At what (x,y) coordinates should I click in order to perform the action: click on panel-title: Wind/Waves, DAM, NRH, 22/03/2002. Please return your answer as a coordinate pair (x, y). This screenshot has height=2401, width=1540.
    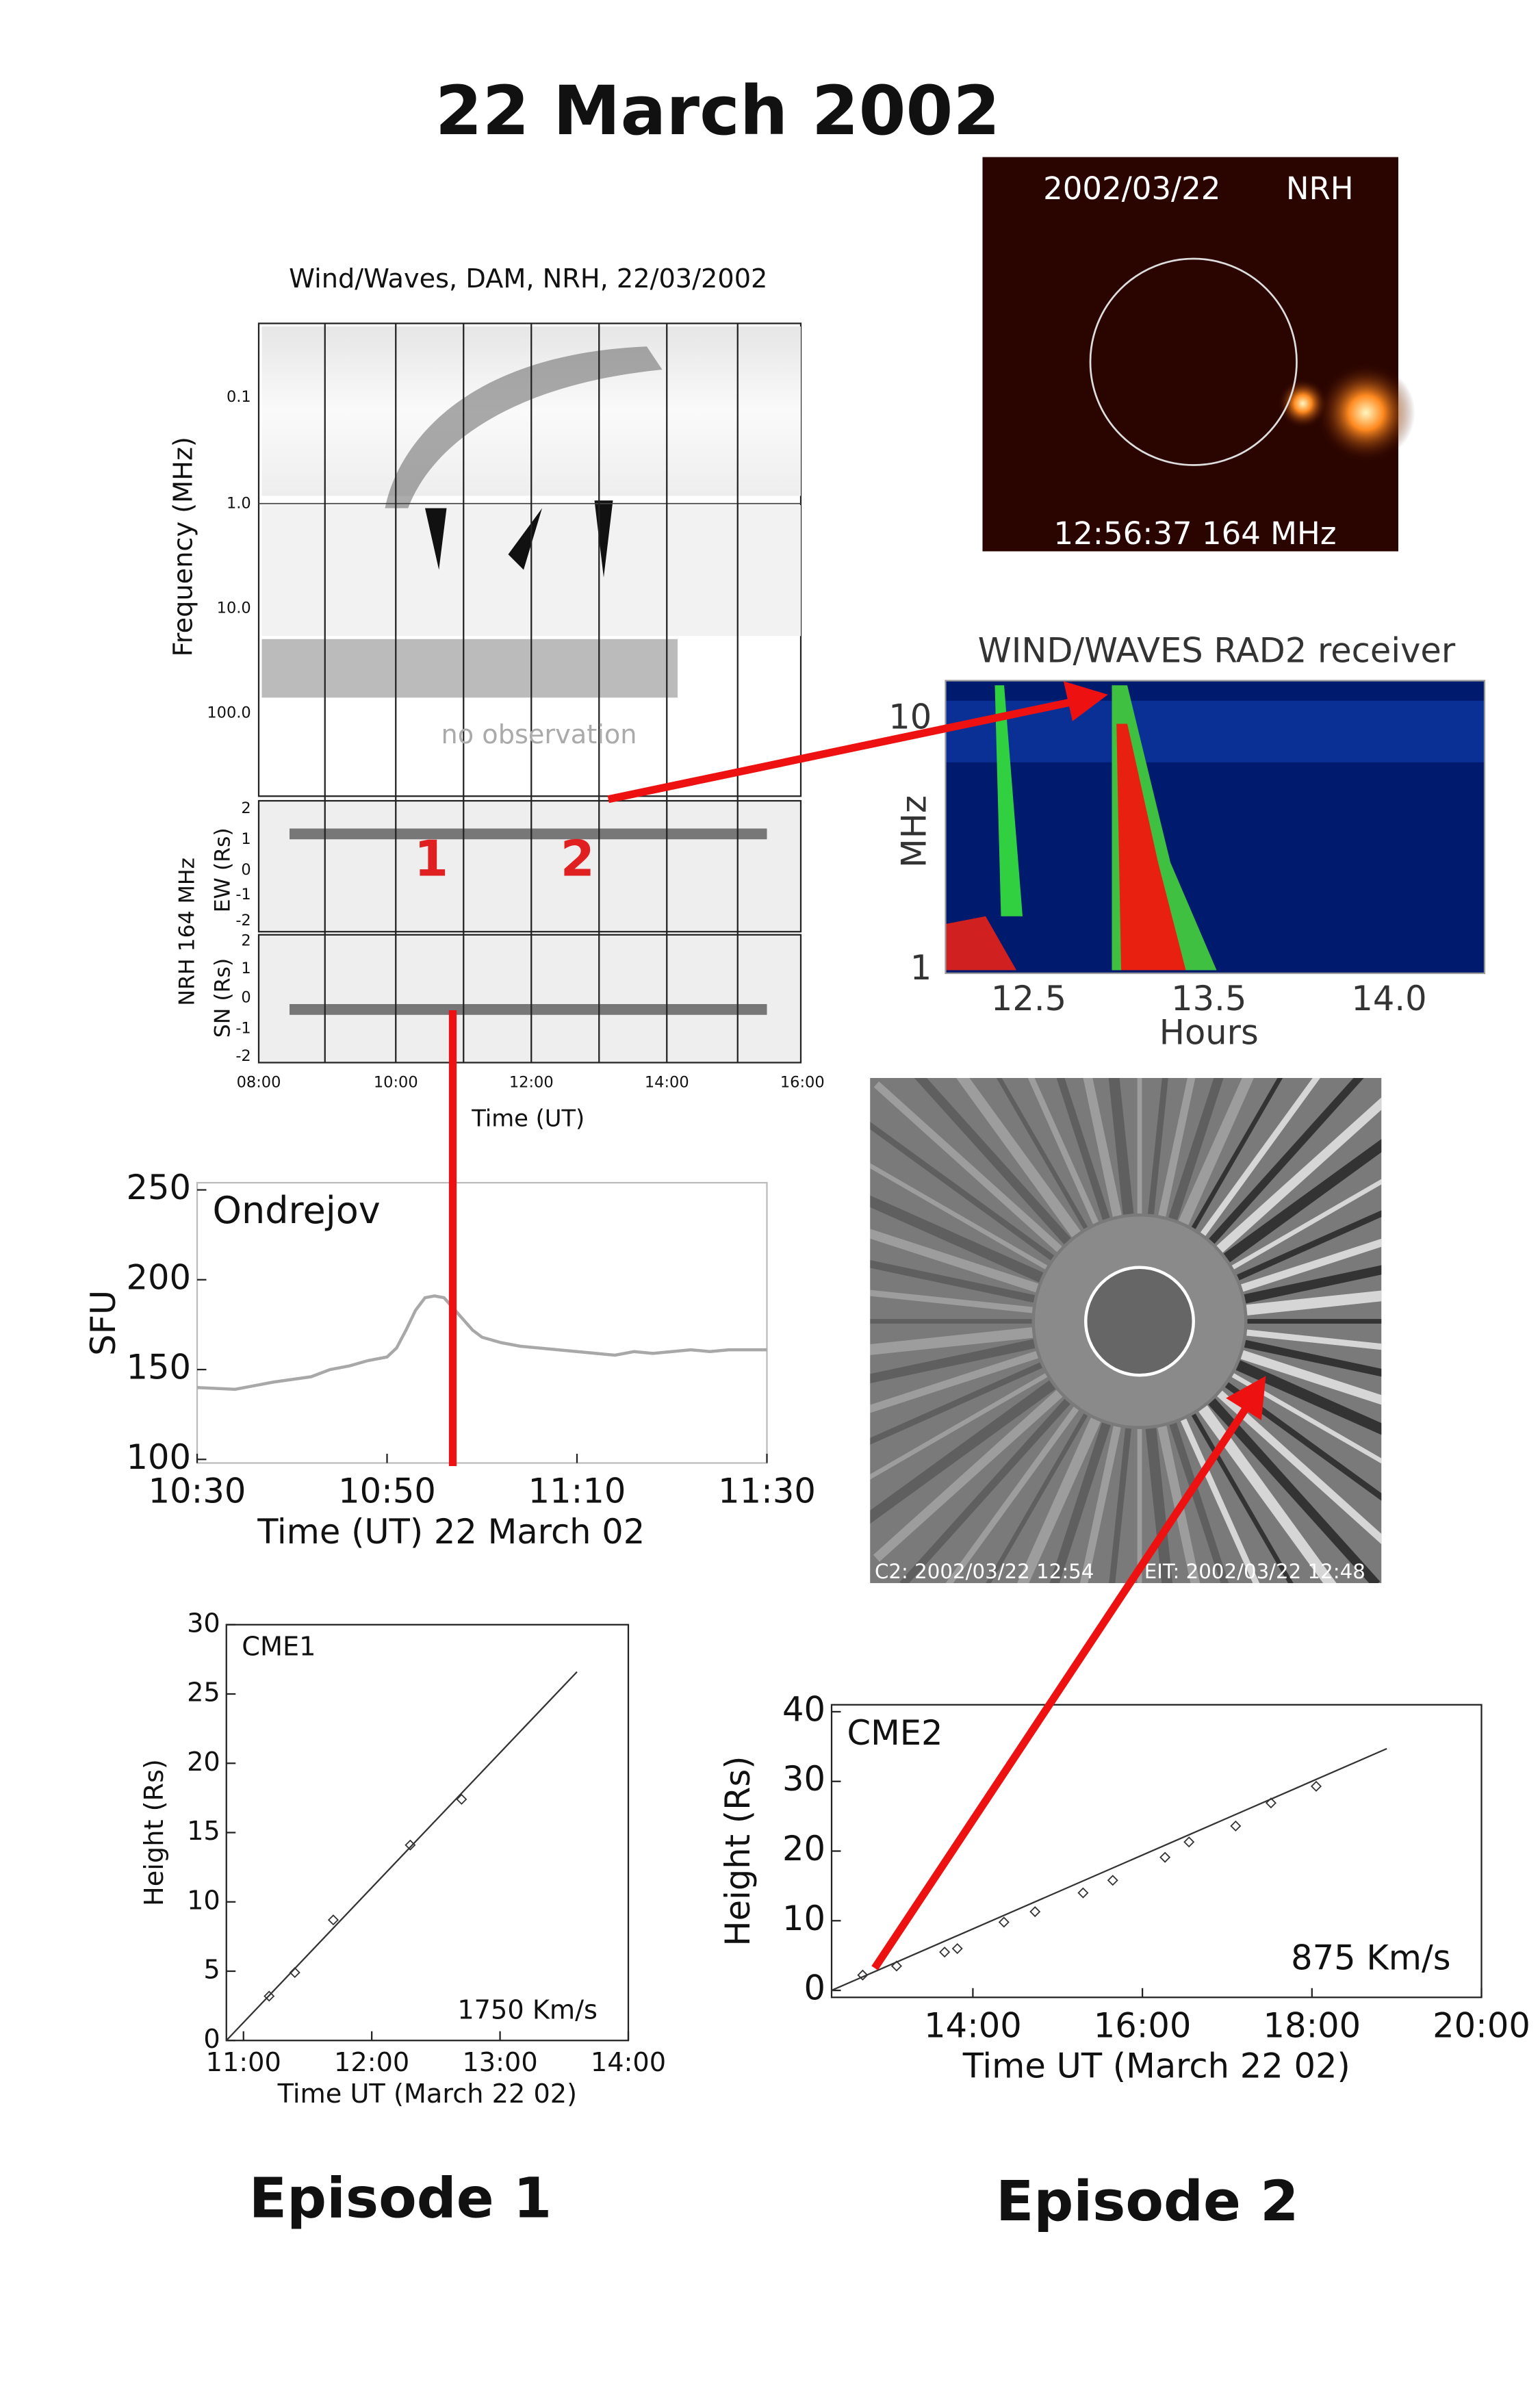
    Looking at the image, I should click on (528, 279).